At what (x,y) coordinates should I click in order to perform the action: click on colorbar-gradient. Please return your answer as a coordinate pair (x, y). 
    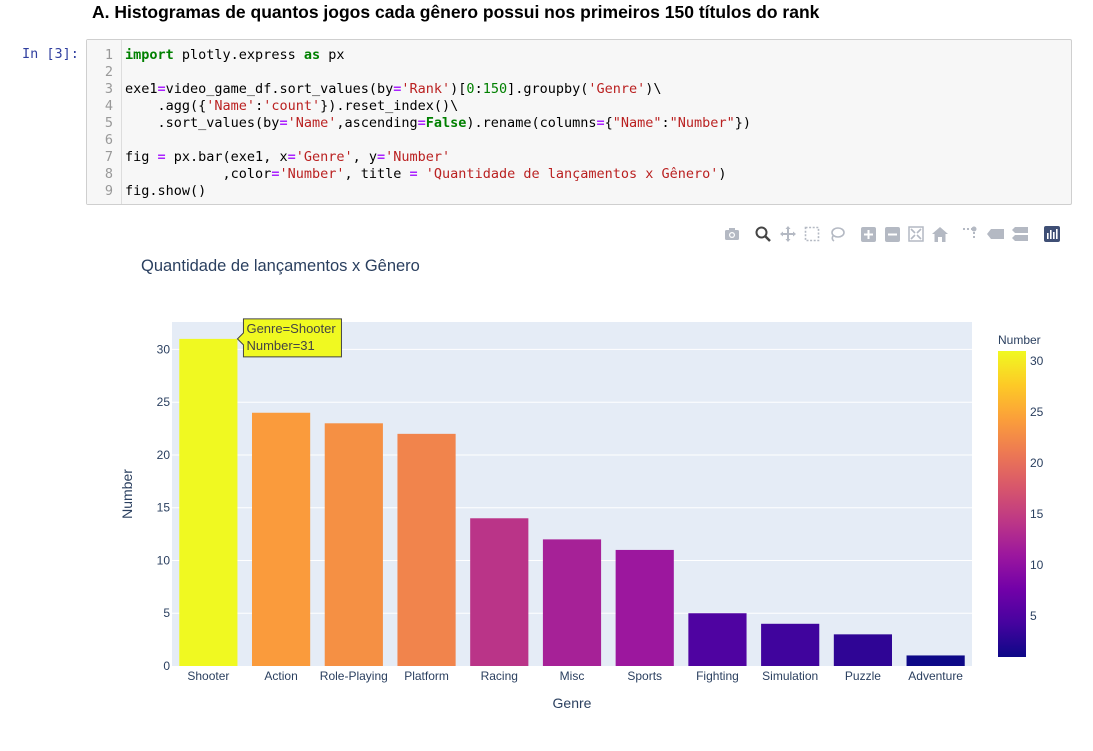
    Looking at the image, I should click on (1012, 504).